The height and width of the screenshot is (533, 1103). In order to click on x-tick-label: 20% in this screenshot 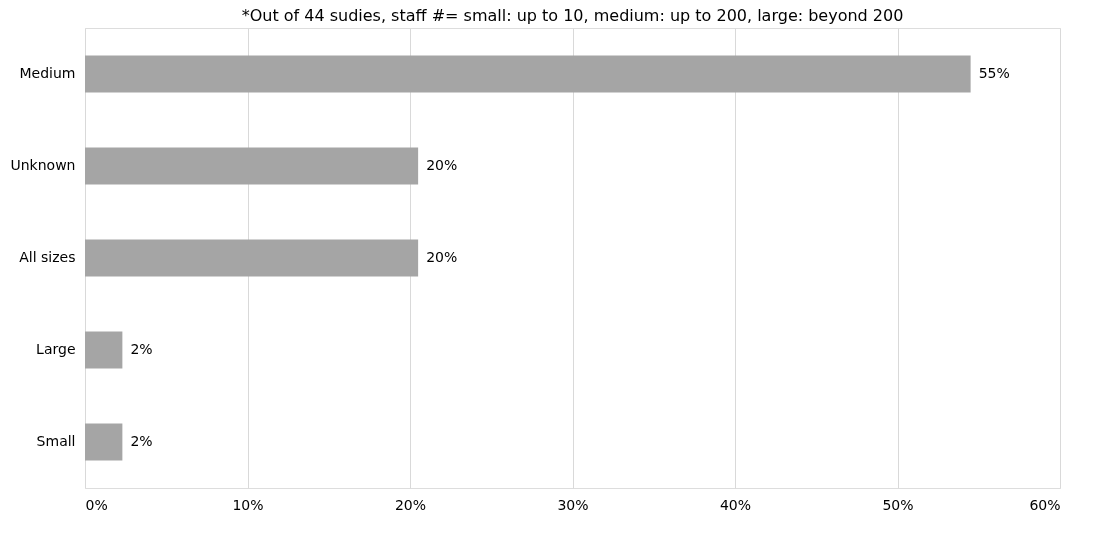, I will do `click(410, 504)`.